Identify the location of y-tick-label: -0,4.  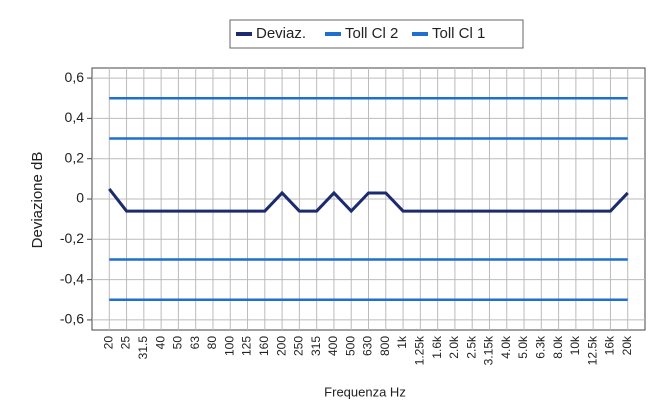
(72, 278).